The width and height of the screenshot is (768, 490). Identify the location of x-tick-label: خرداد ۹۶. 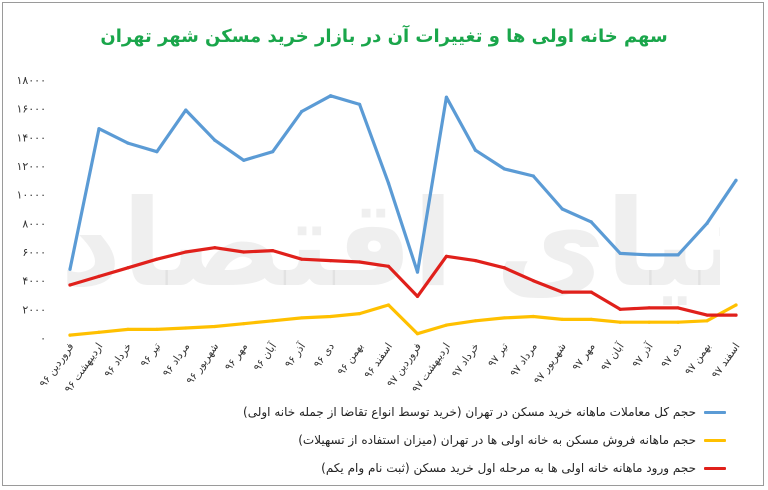
(118, 360).